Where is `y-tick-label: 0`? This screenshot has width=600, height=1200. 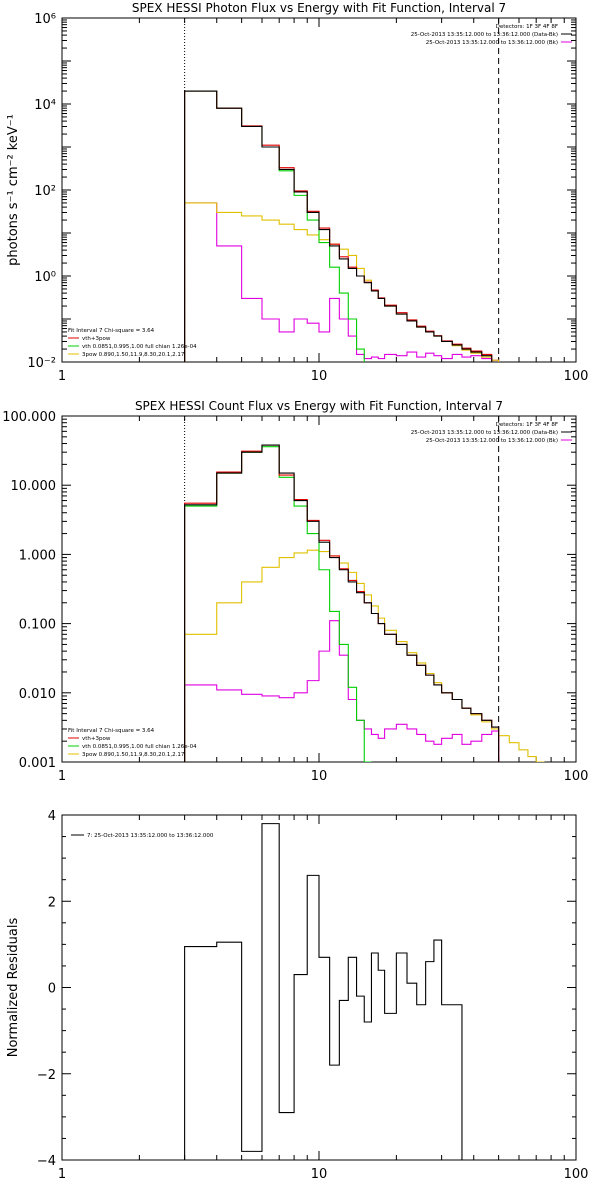
y-tick-label: 0 is located at coordinates (52, 989).